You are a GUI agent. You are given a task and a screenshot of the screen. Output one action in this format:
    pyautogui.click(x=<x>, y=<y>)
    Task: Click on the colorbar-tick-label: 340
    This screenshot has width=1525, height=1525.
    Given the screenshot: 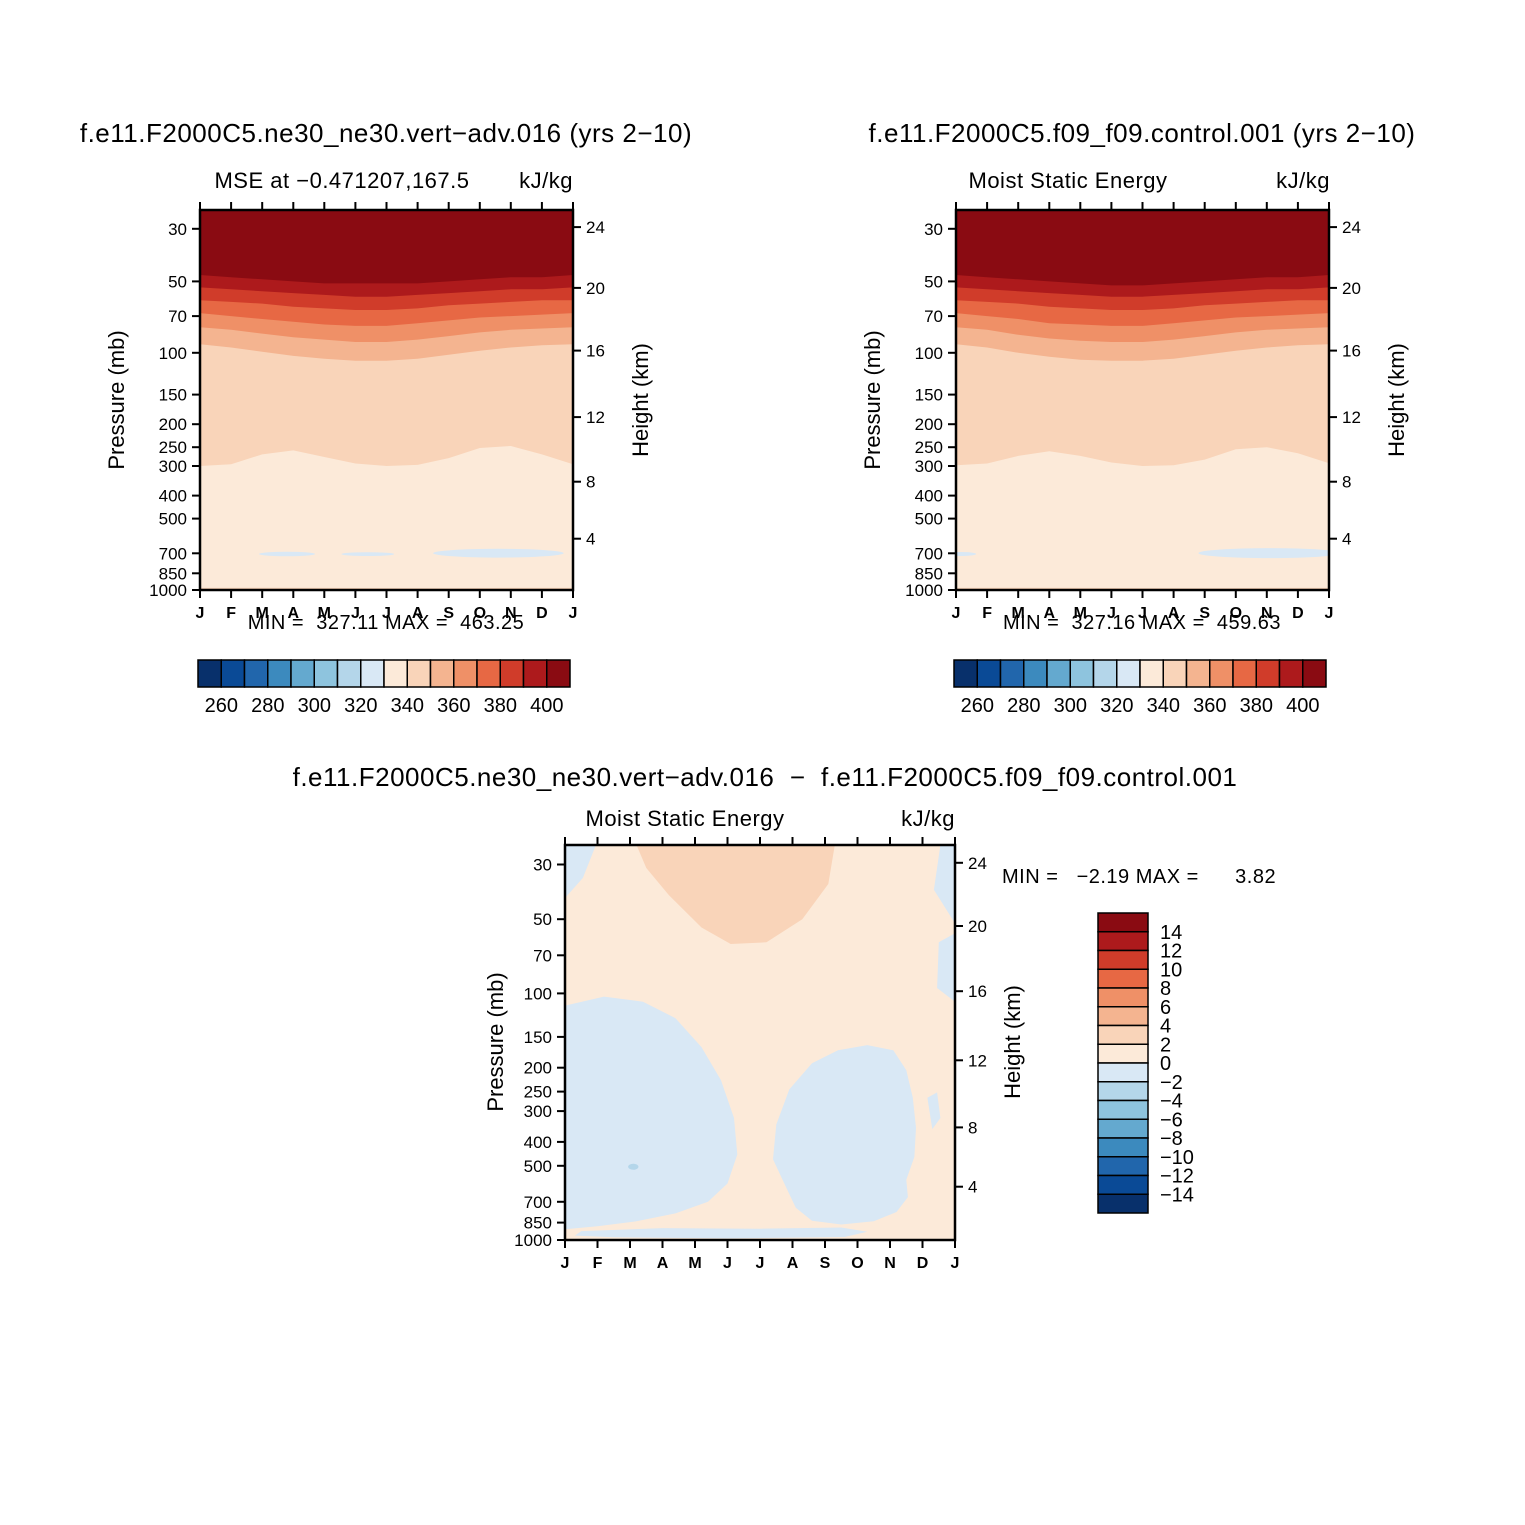 What is the action you would take?
    pyautogui.click(x=1163, y=706)
    